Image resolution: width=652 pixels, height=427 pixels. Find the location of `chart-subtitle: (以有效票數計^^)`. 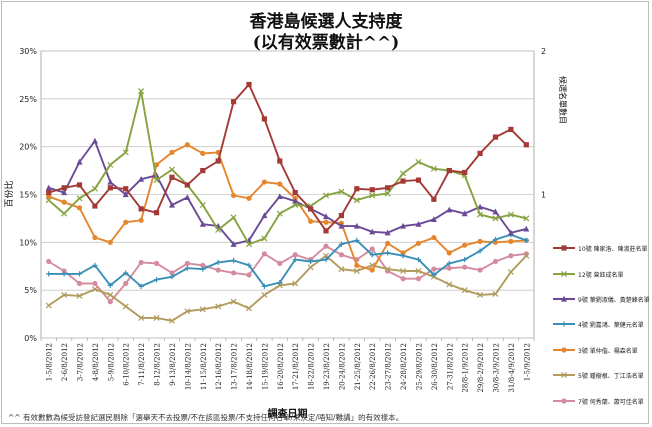

chart-subtitle: (以有效票數計^^) is located at coordinates (326, 43).